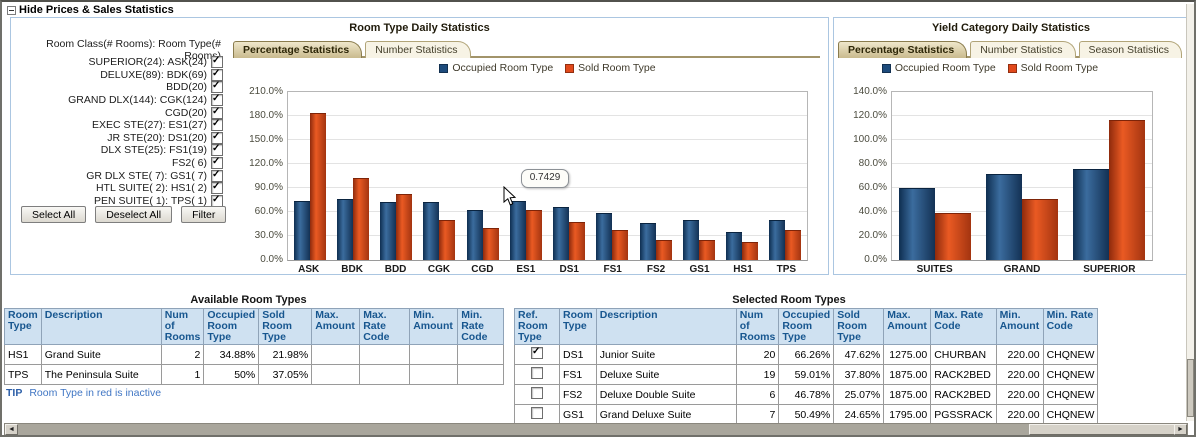 The width and height of the screenshot is (1196, 437). I want to click on selected-room-types-cell-max-rate-code: RACK2BED, so click(963, 394).